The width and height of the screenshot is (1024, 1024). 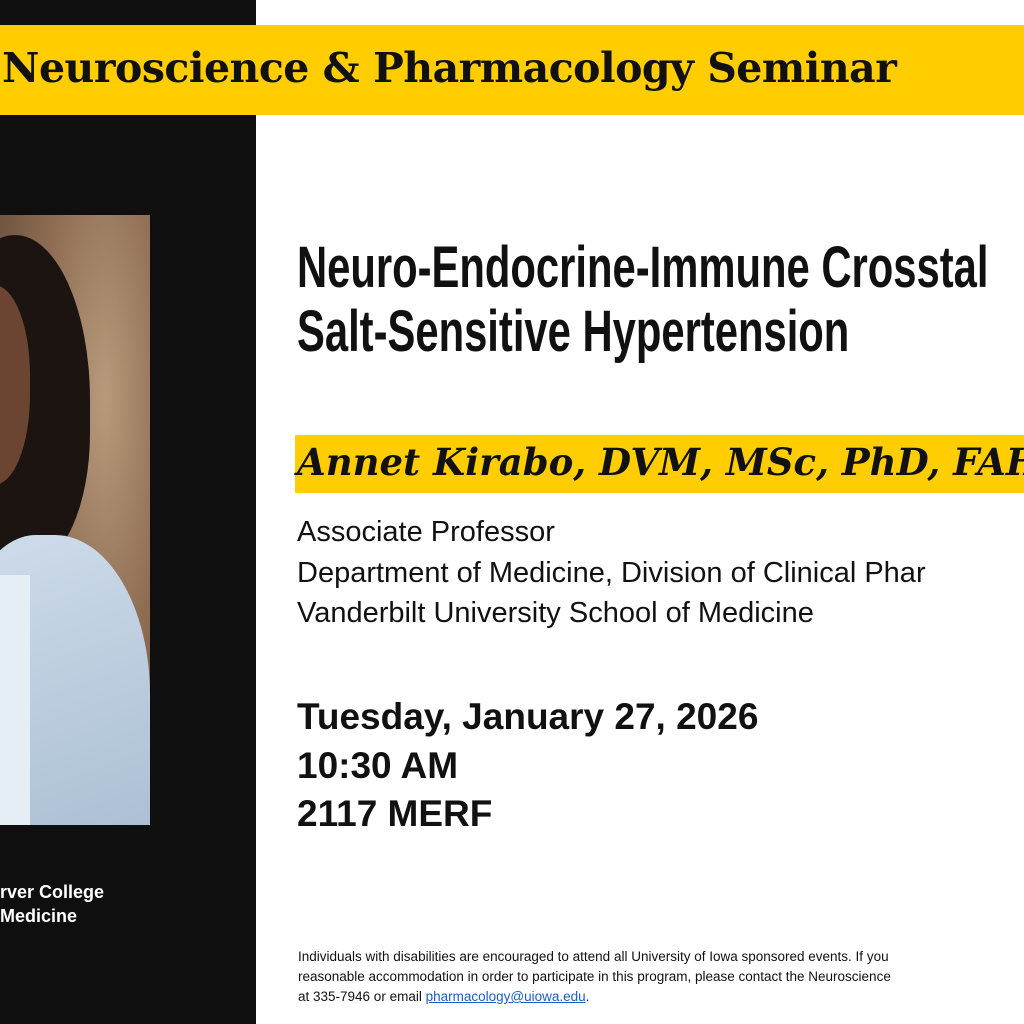 I want to click on event-location: 2117 MERF, so click(x=395, y=813).